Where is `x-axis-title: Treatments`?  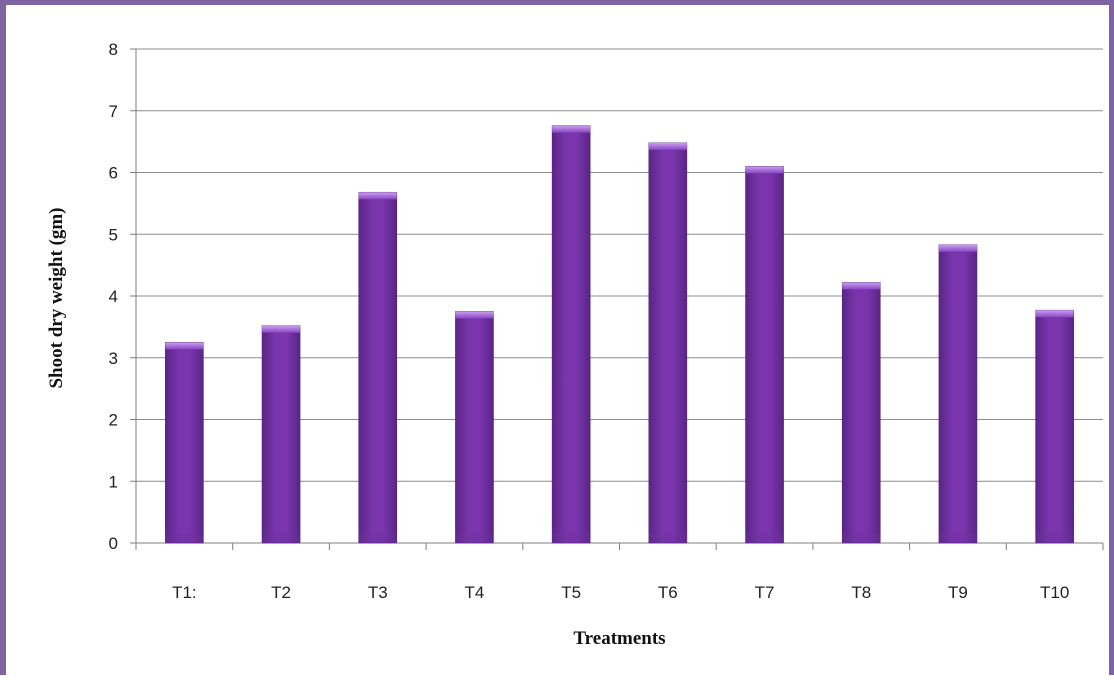 x-axis-title: Treatments is located at coordinates (619, 638).